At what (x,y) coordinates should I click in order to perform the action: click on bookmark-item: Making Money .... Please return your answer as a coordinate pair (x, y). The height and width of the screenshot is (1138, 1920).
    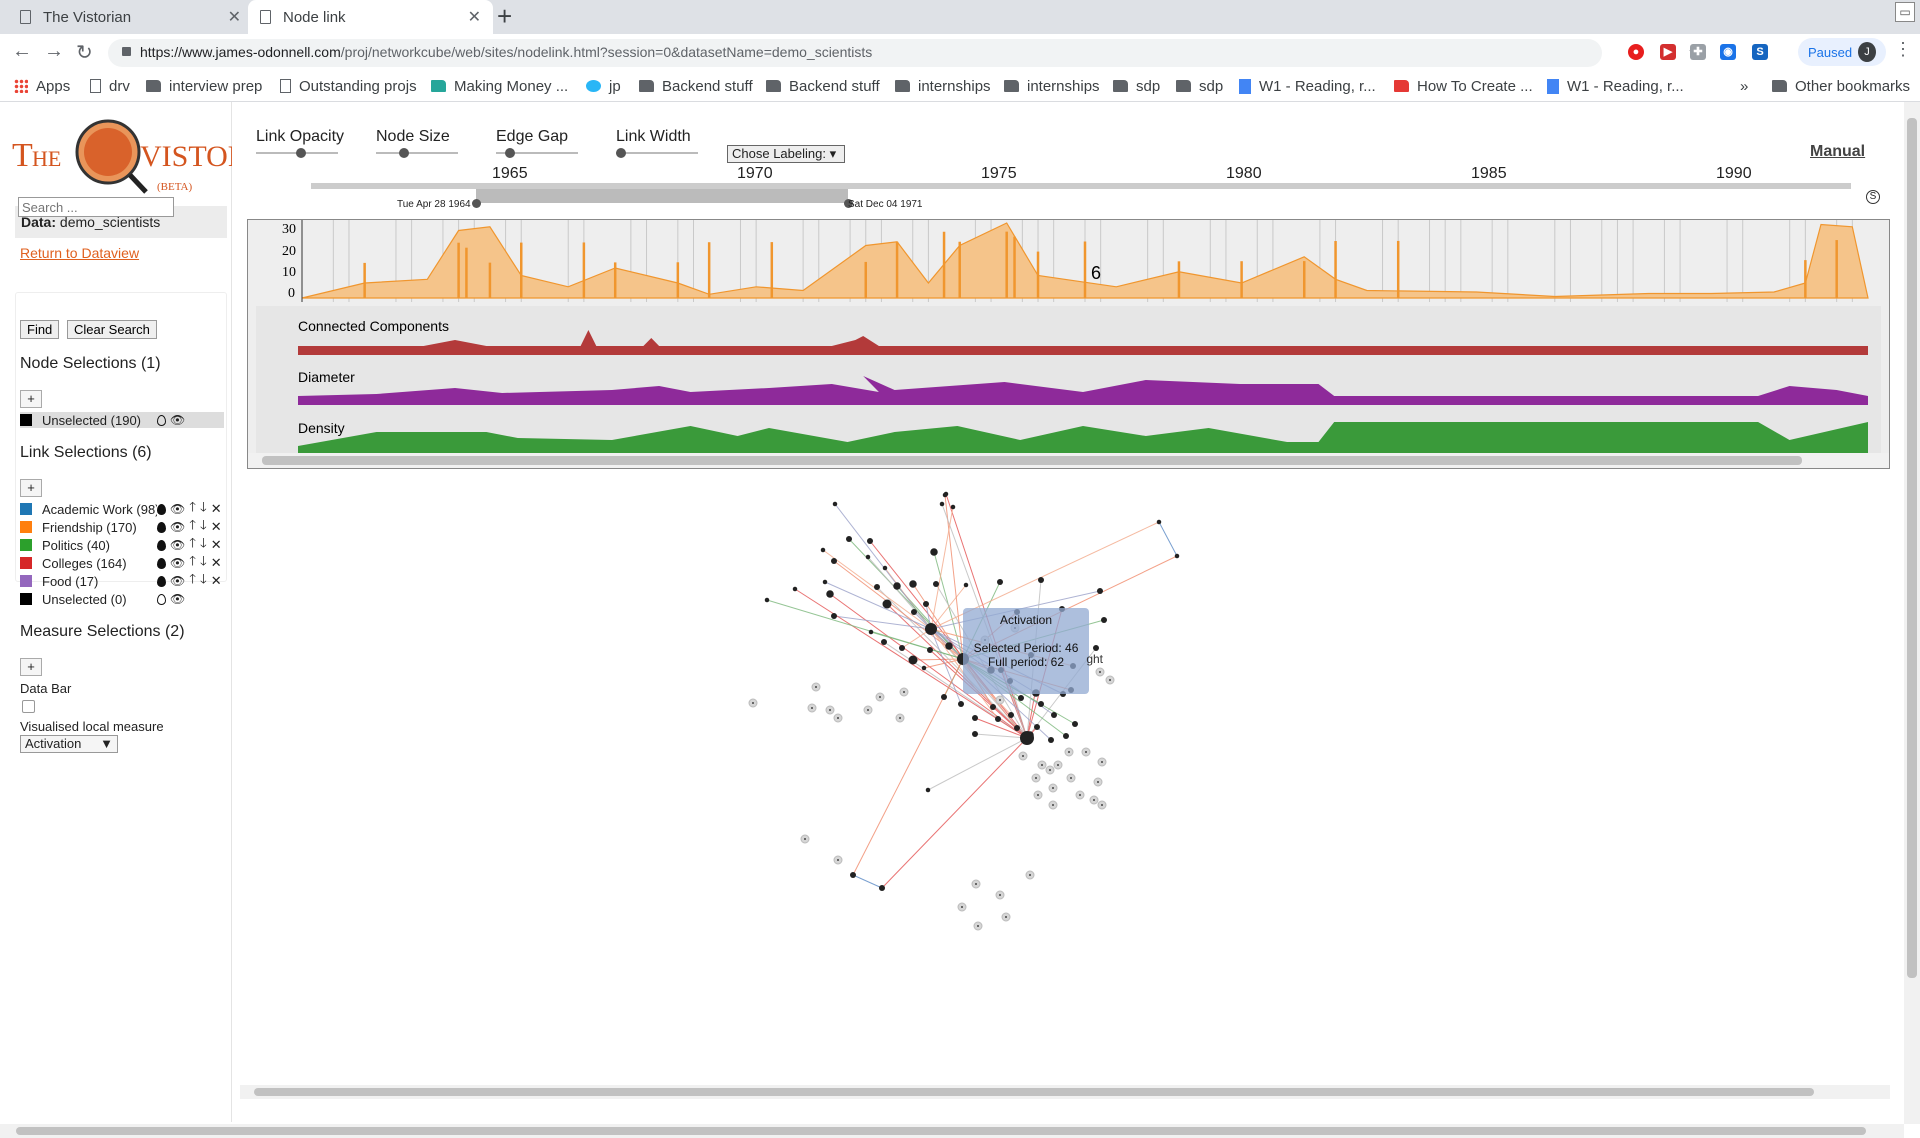
    Looking at the image, I should click on (499, 86).